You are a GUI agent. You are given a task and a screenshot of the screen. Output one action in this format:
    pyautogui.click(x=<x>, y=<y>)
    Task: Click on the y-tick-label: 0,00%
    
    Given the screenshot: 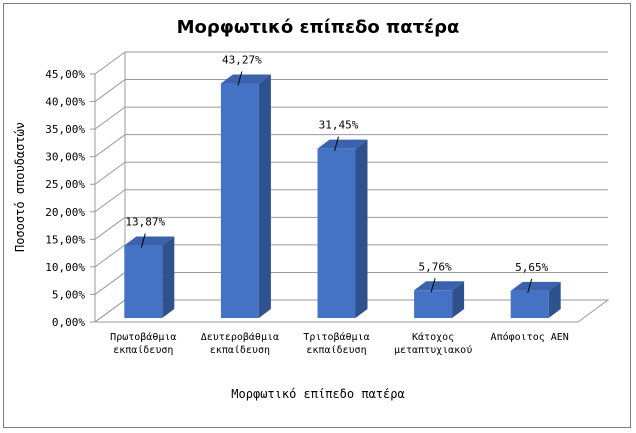 What is the action you would take?
    pyautogui.click(x=68, y=322)
    